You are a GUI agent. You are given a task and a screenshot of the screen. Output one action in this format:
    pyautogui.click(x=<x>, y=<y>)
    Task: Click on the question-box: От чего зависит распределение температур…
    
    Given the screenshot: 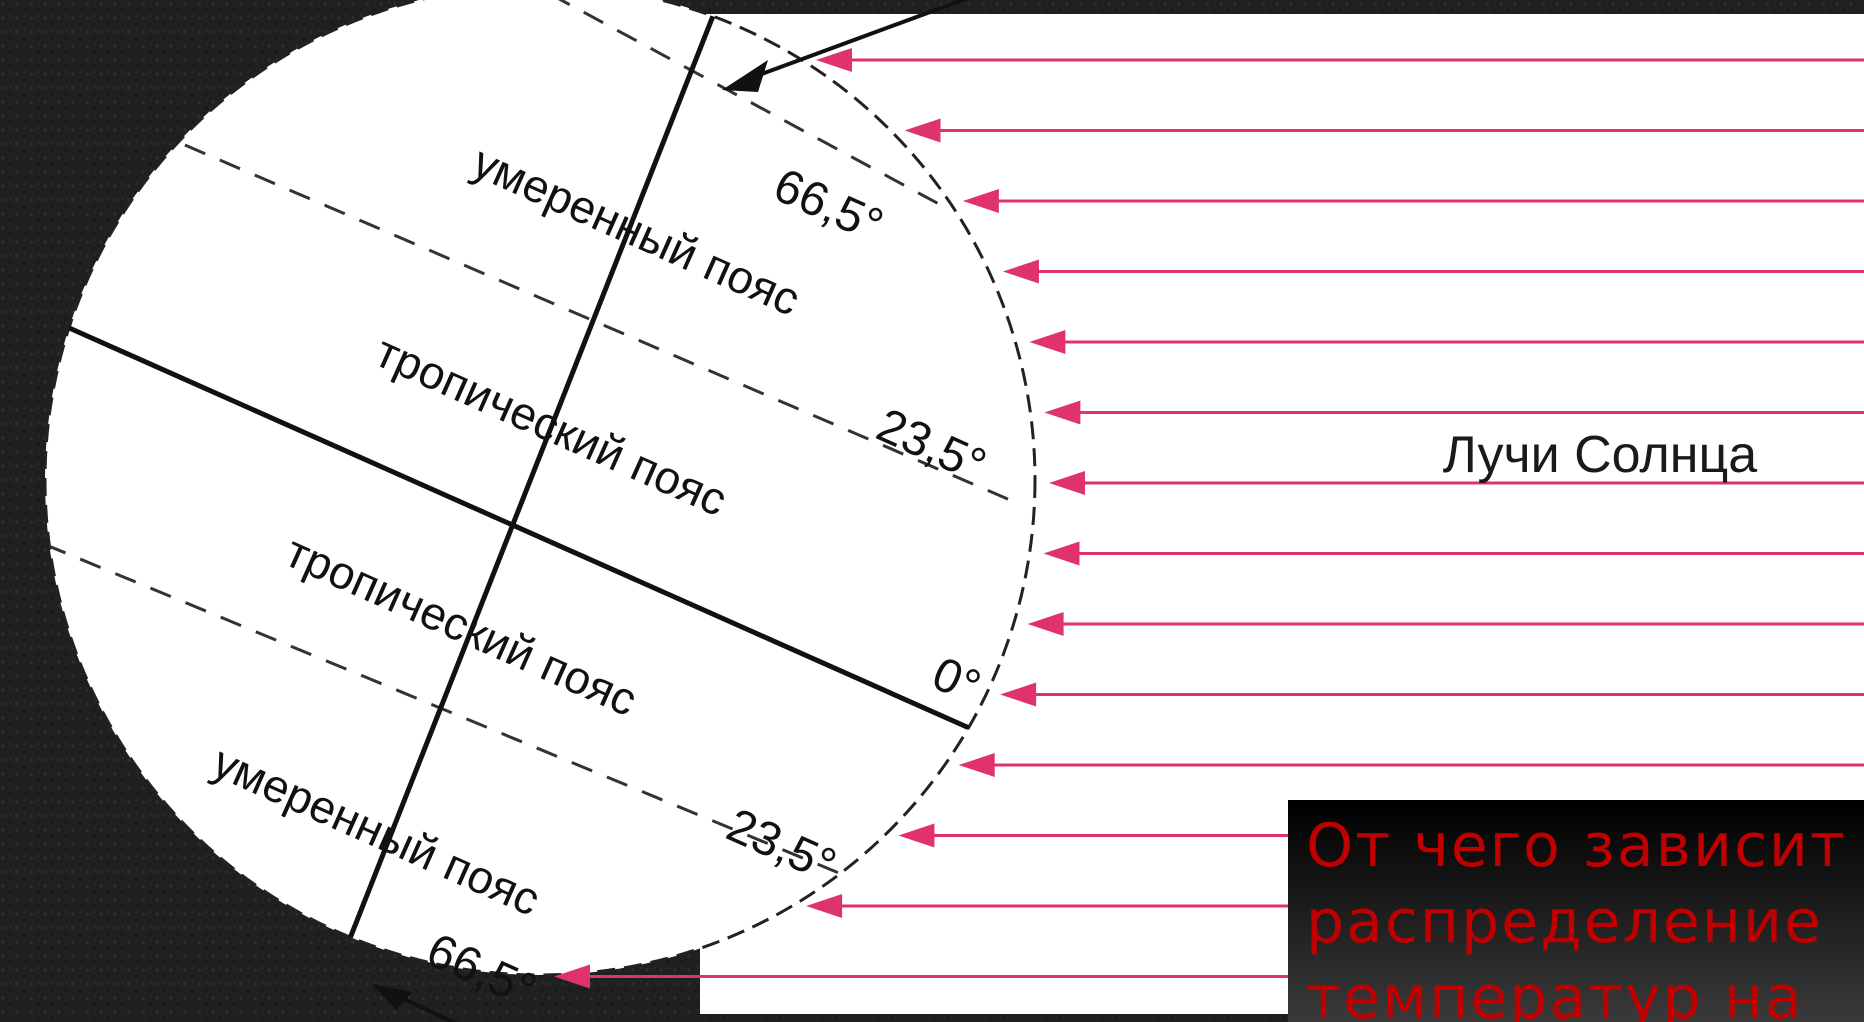 What is the action you would take?
    pyautogui.click(x=1576, y=911)
    